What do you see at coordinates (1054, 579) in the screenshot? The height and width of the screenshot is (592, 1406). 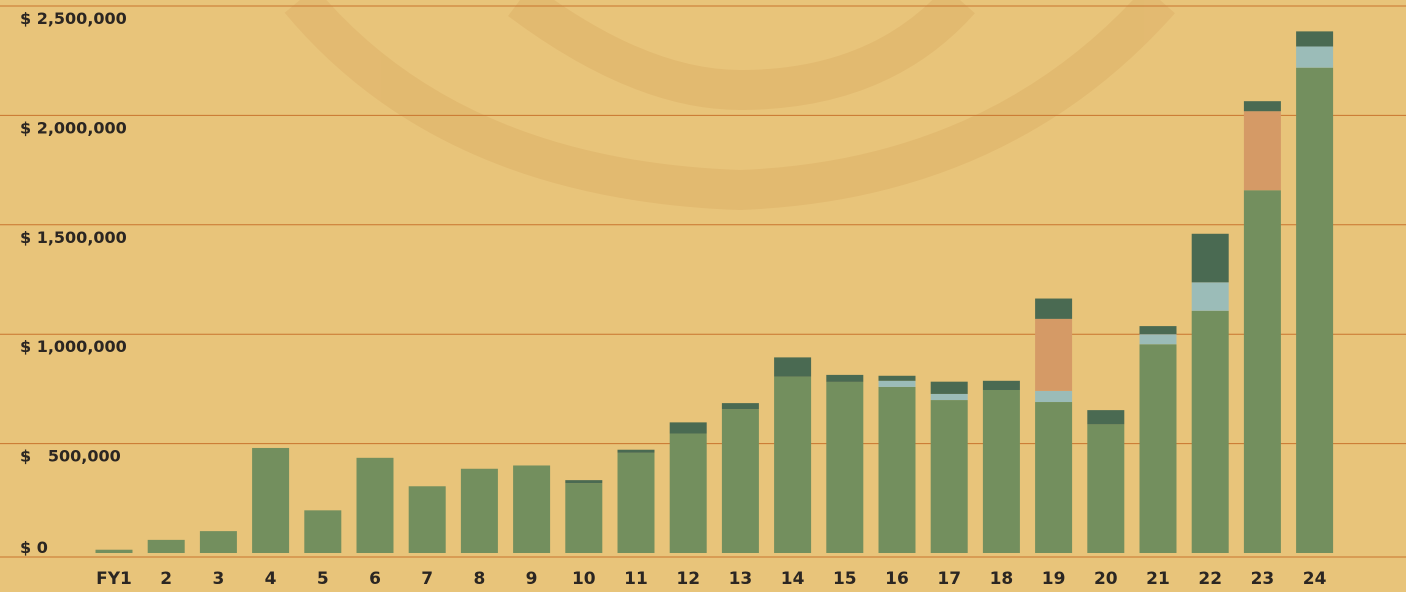 I see `x-tick-label: 19` at bounding box center [1054, 579].